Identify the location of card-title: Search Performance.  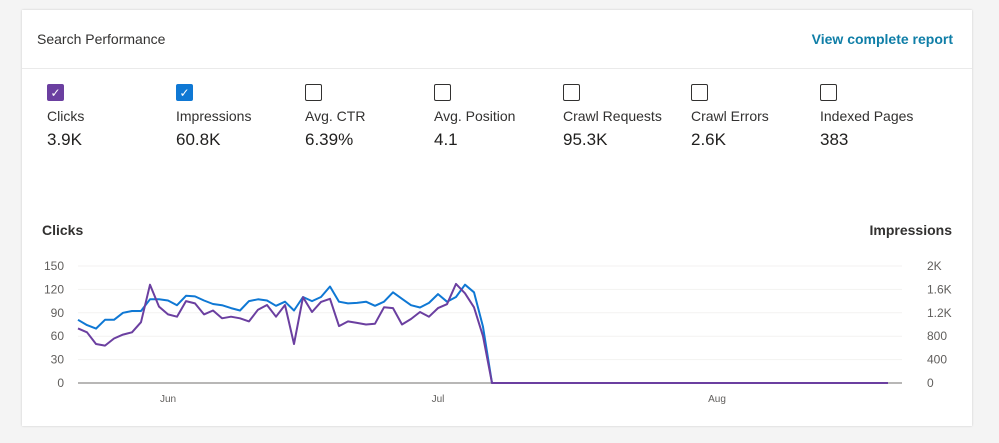
(101, 39).